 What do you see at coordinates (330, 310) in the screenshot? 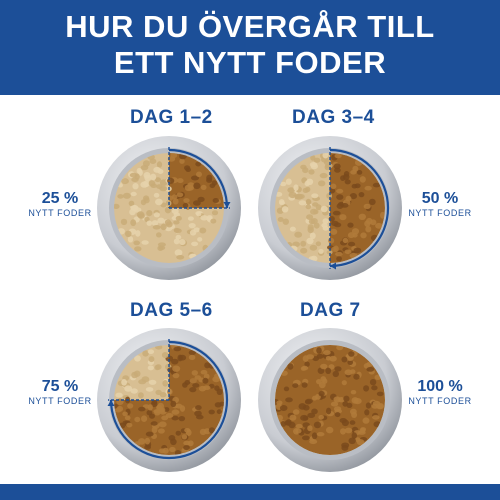
I see `stage-4-day: DAG 7` at bounding box center [330, 310].